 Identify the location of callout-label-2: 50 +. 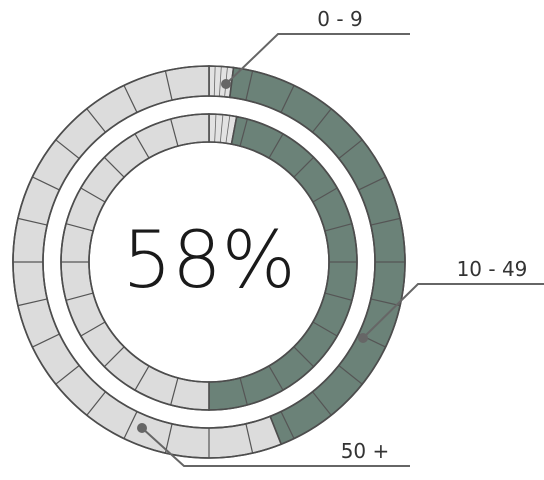
(365, 451).